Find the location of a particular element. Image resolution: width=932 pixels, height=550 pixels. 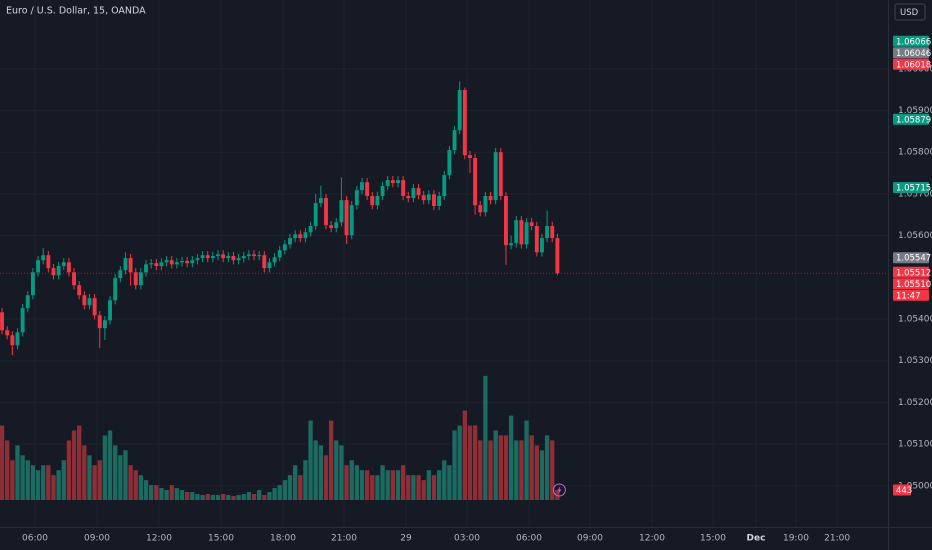

volume-badge is located at coordinates (902, 490).